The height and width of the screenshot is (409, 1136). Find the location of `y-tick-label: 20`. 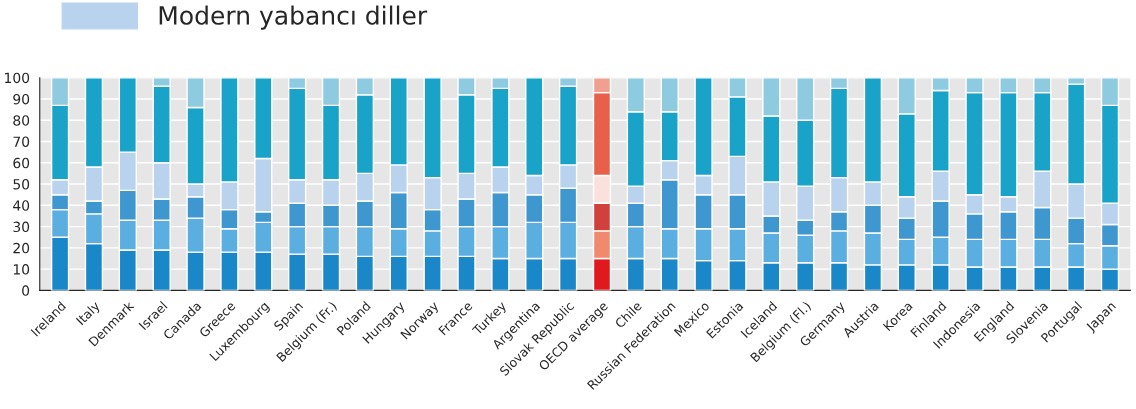

y-tick-label: 20 is located at coordinates (21, 248).